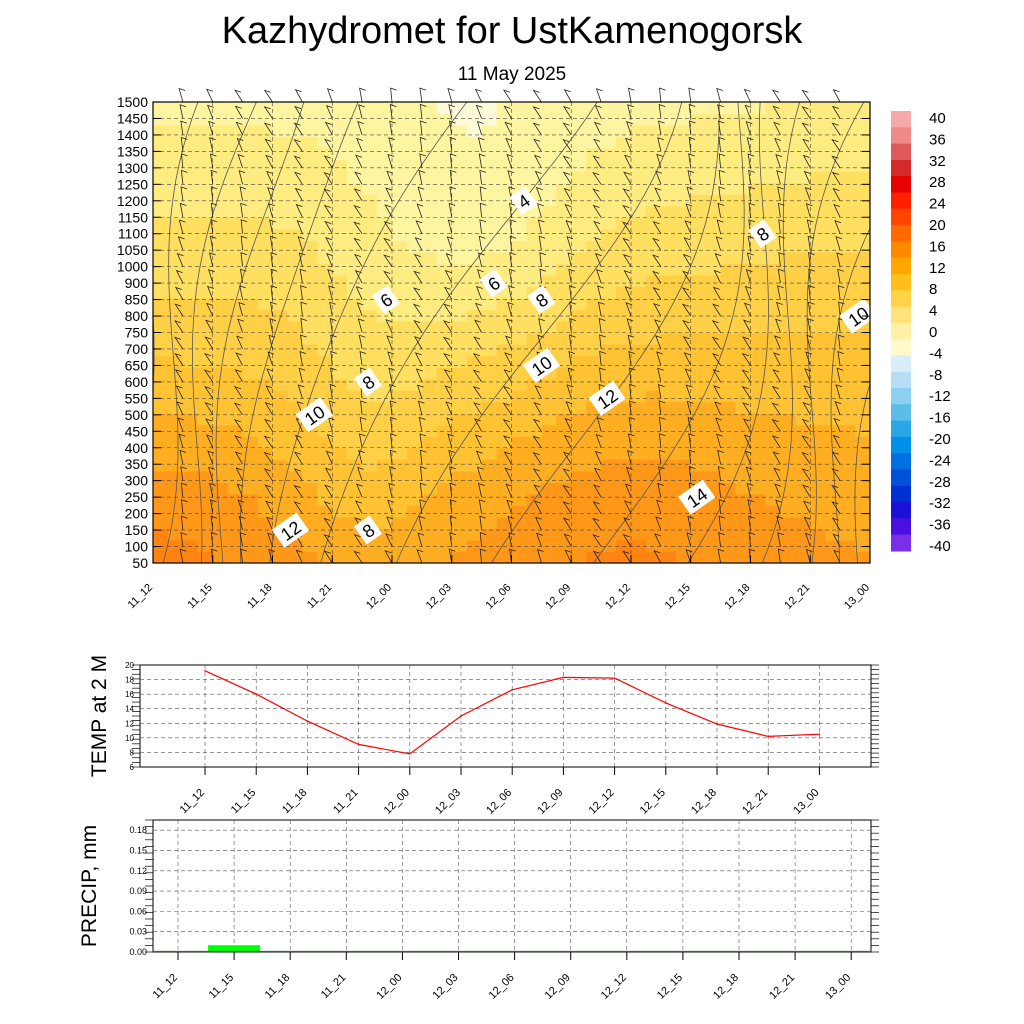 The width and height of the screenshot is (1024, 1024). Describe the element at coordinates (137, 448) in the screenshot. I see `y-tick-label: 400` at that location.